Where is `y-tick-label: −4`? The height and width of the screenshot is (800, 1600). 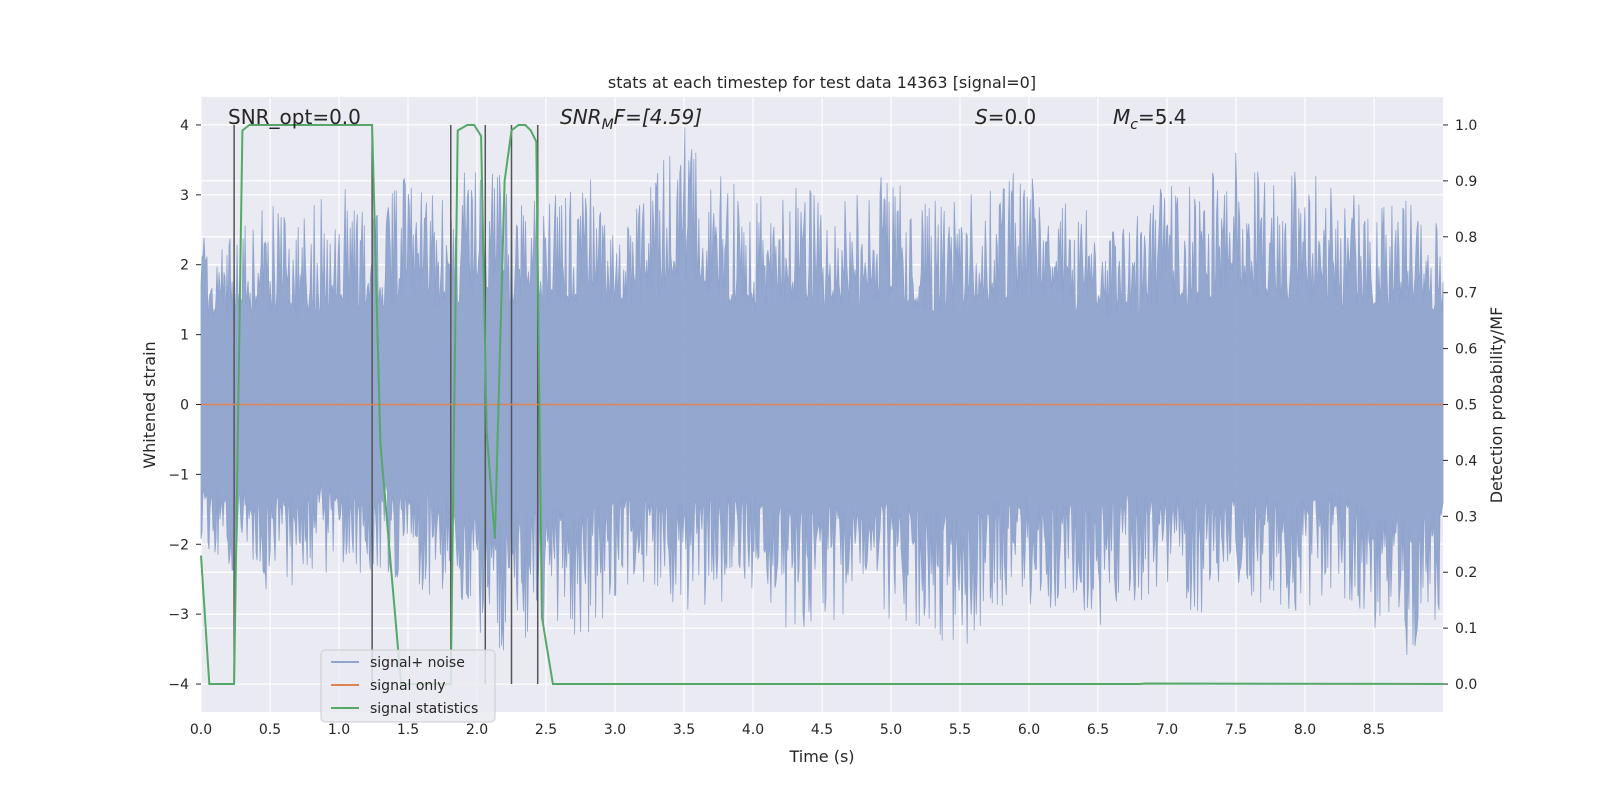
y-tick-label: −4 is located at coordinates (178, 685).